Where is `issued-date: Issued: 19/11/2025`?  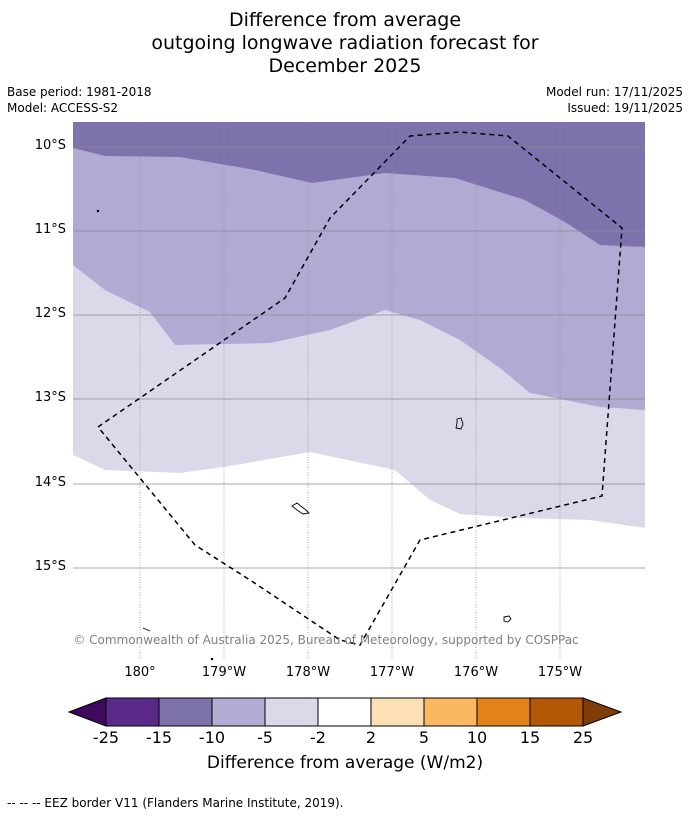
issued-date: Issued: 19/11/2025 is located at coordinates (625, 108).